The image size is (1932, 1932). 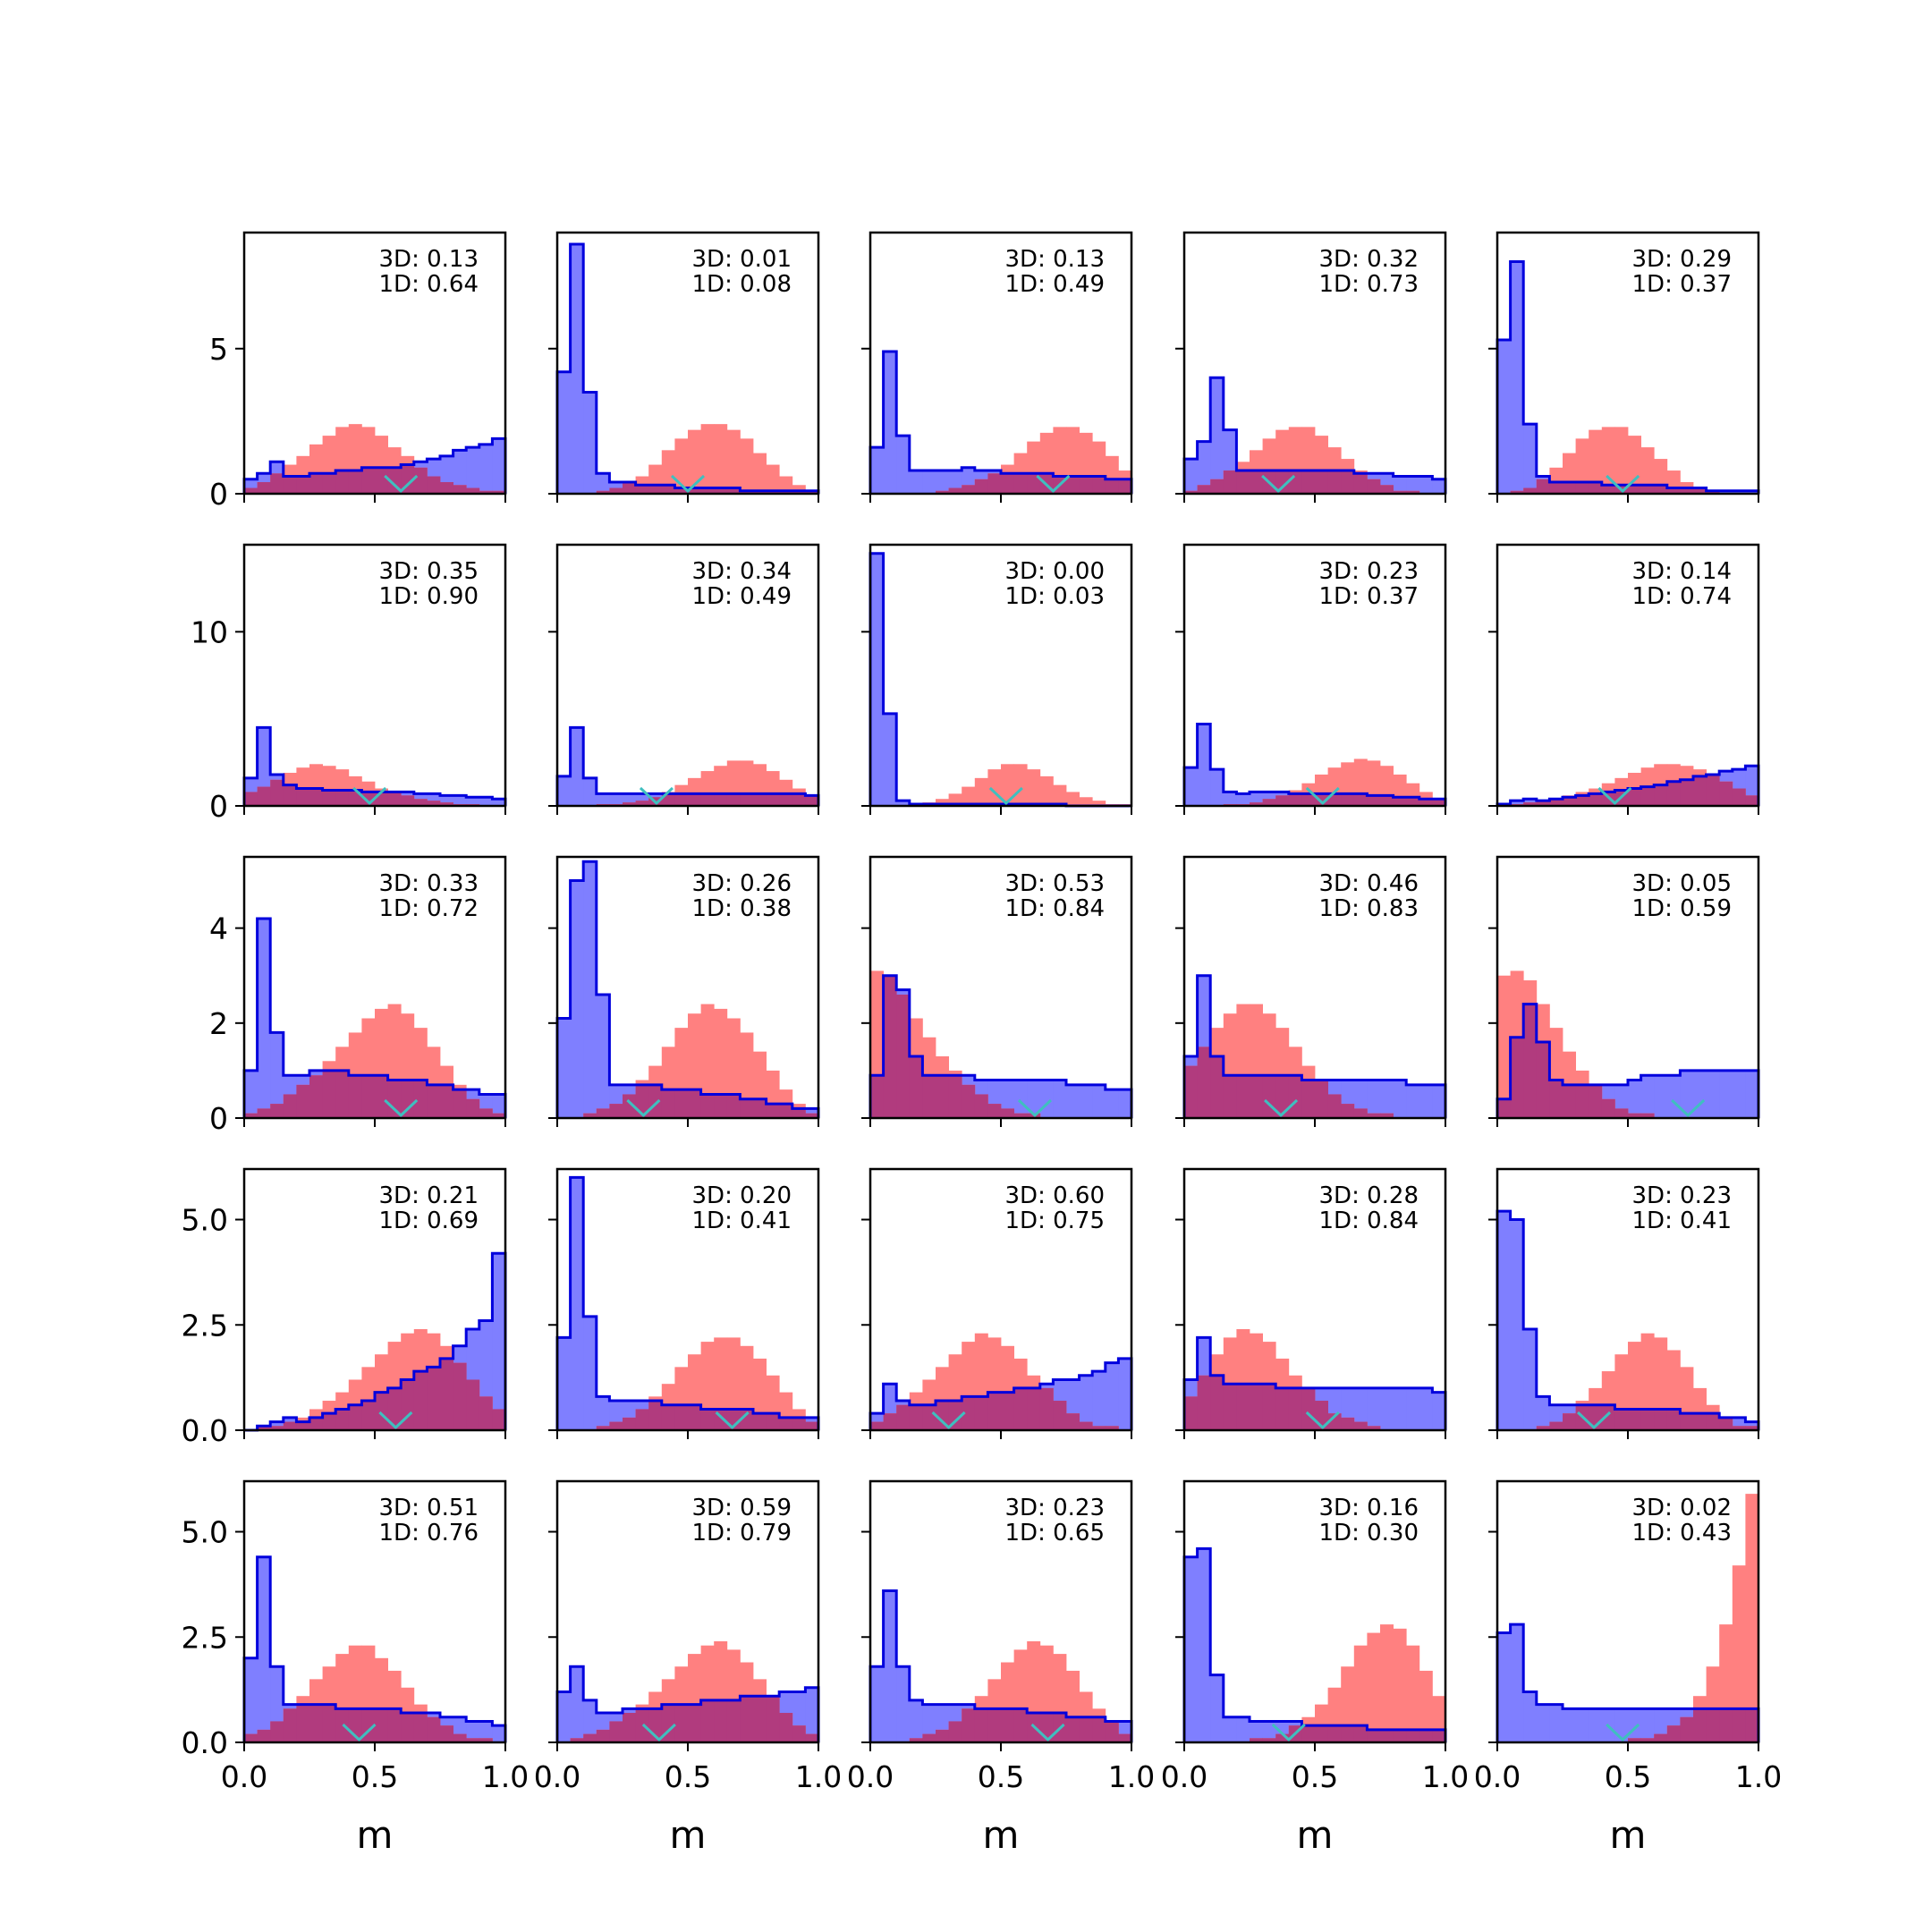 I want to click on panel-5-1-blue-bar, so click(x=264, y=1649).